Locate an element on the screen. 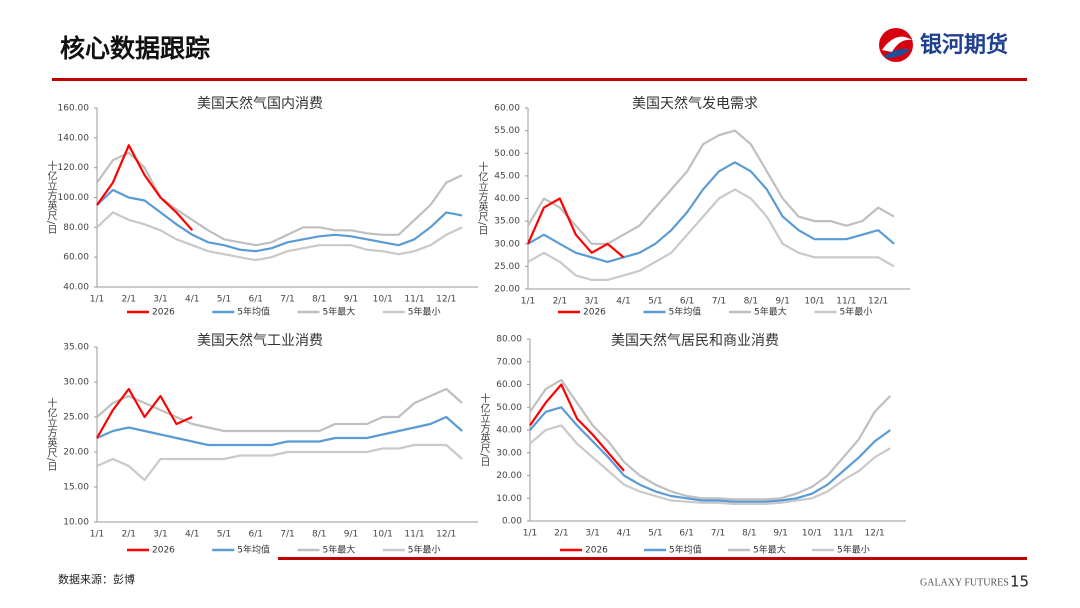  y-tick-label: 45.00 is located at coordinates (507, 176).